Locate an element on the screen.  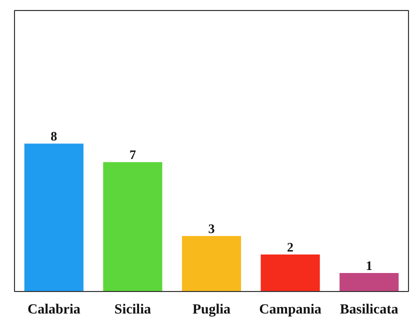
x-tick-label: Basilicata is located at coordinates (369, 310).